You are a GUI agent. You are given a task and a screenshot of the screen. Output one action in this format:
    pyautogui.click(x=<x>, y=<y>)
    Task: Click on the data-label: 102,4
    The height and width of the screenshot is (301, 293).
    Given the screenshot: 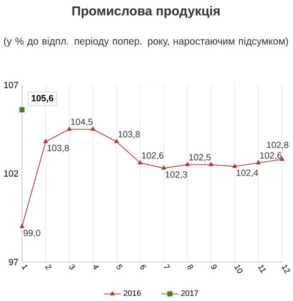 What is the action you would take?
    pyautogui.click(x=247, y=174)
    